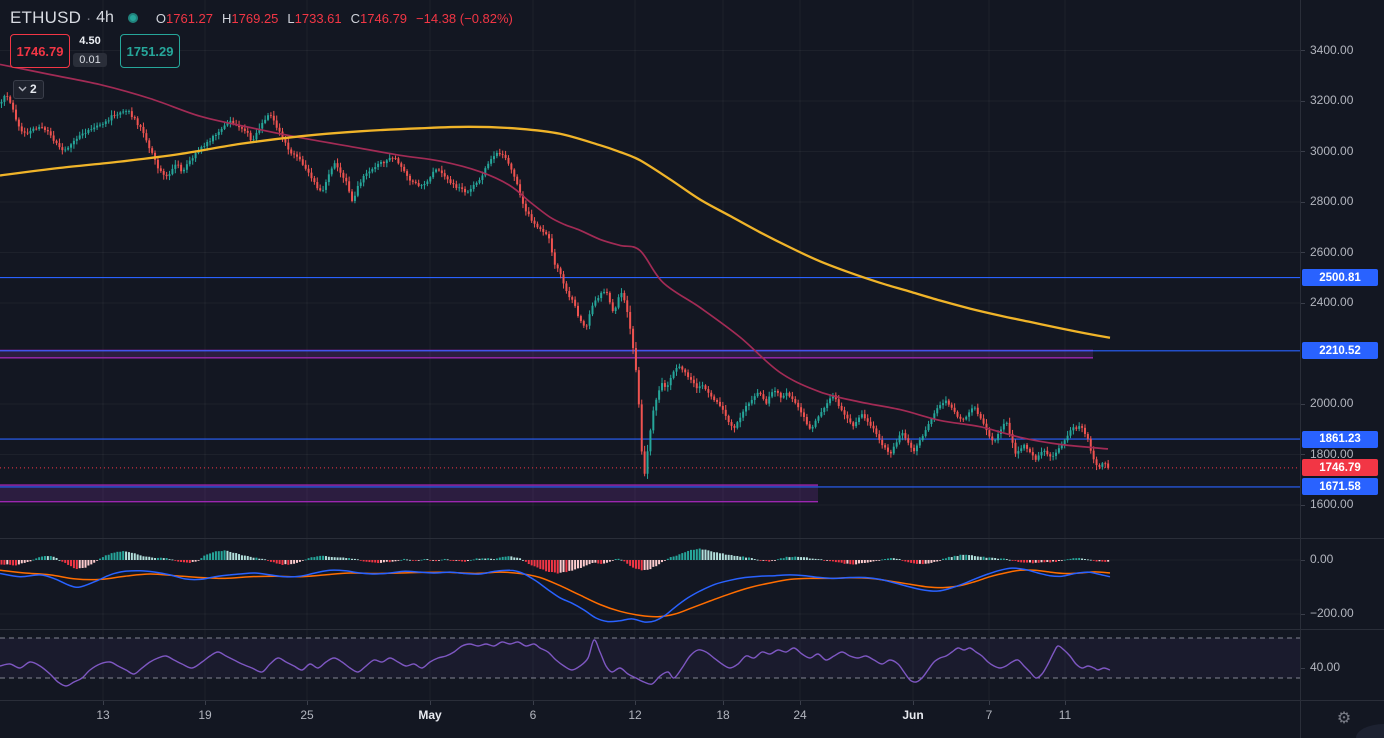 The image size is (1384, 738). What do you see at coordinates (1332, 100) in the screenshot?
I see `price-tick-label: 3200.00` at bounding box center [1332, 100].